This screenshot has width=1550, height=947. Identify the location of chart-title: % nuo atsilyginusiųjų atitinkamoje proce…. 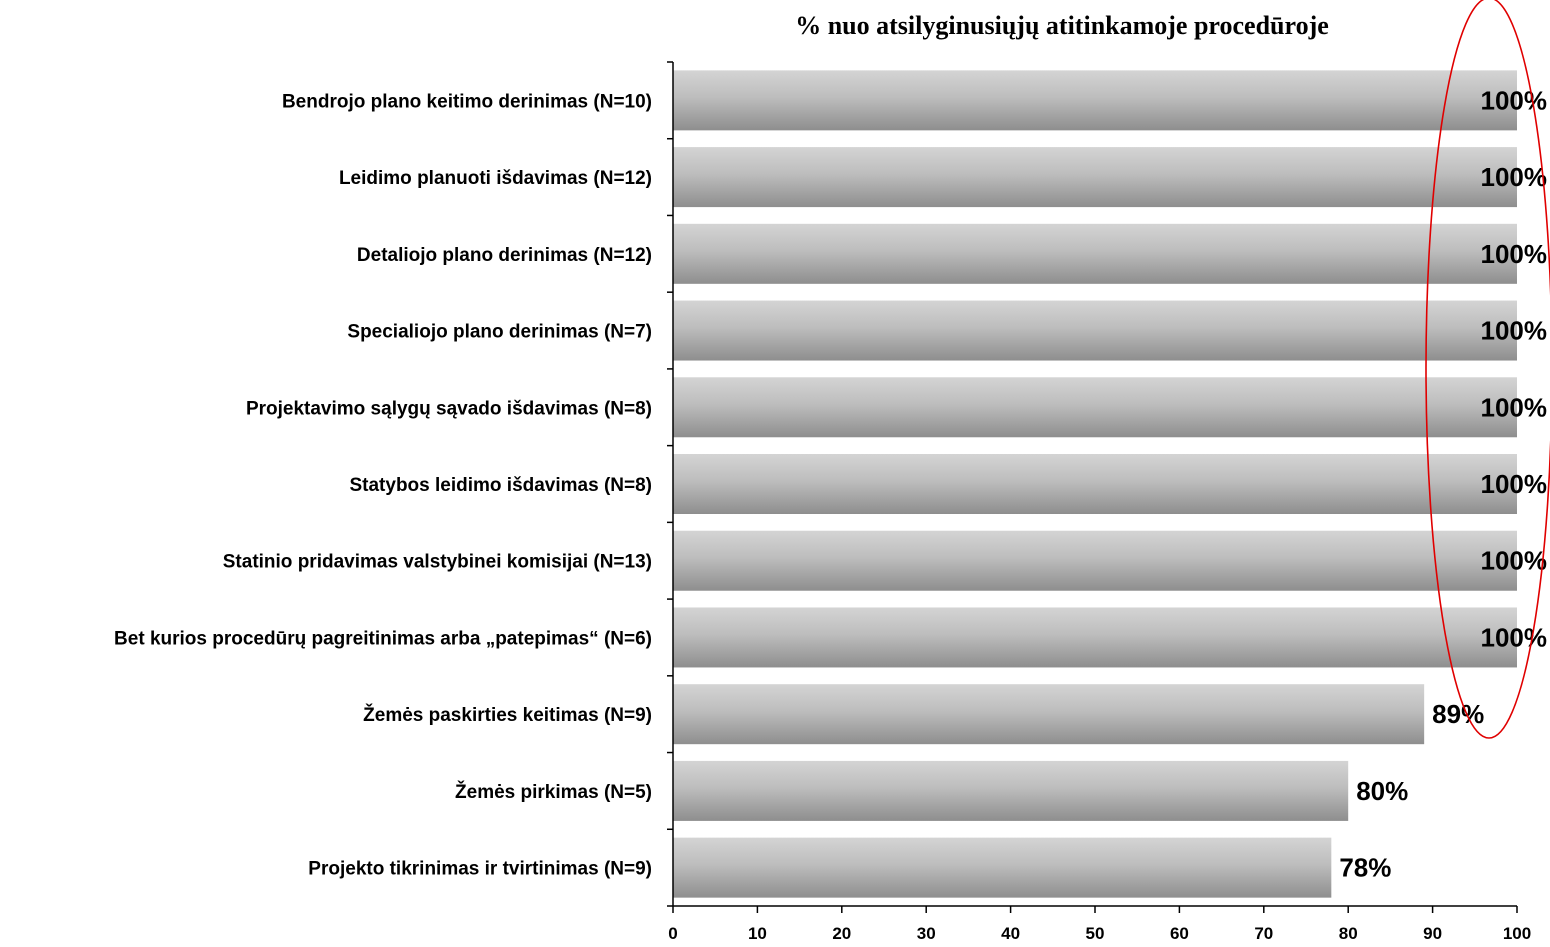
(1062, 25).